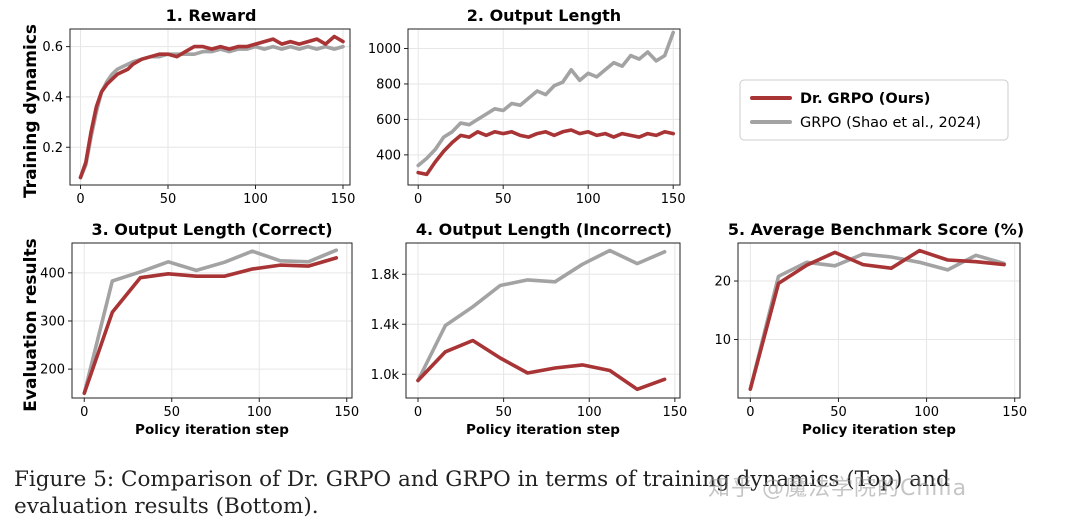  I want to click on y-tick-label: 1000, so click(384, 49).